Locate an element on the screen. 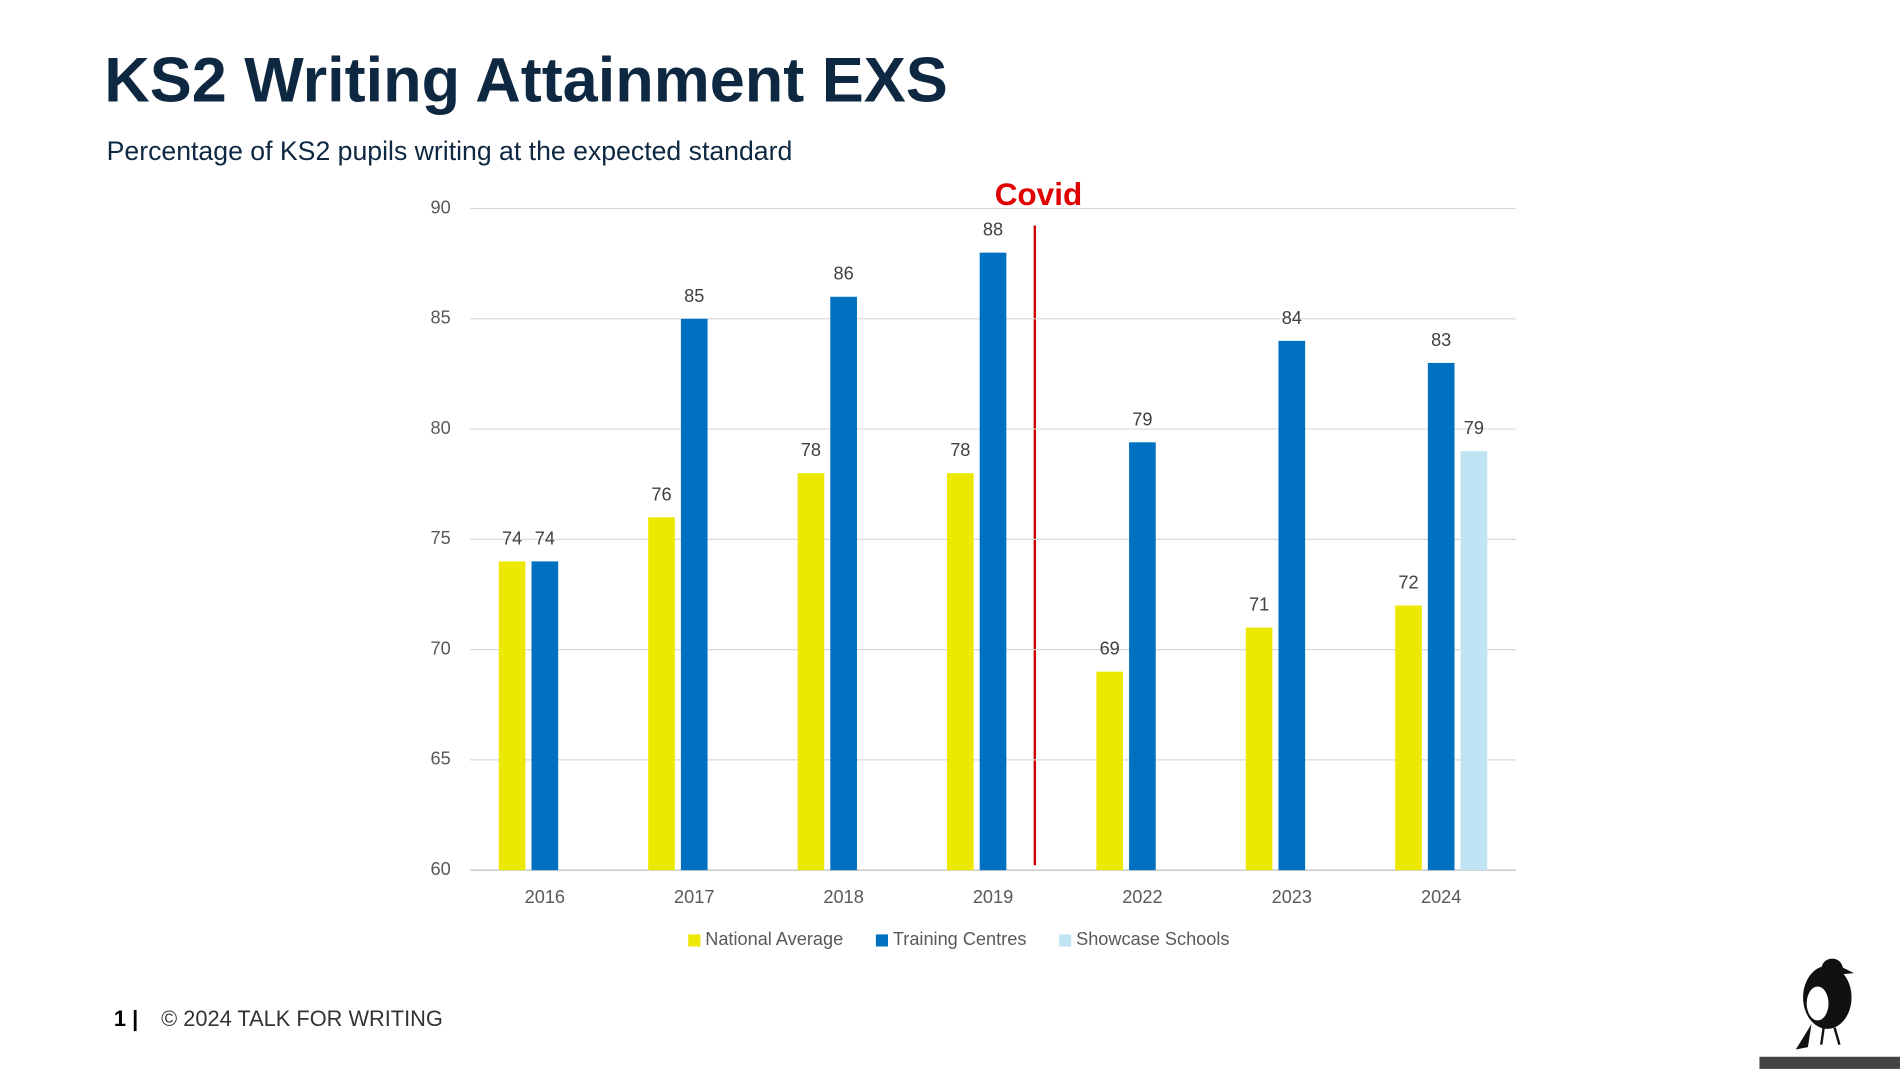  y-tick-label: 85 is located at coordinates (441, 318).